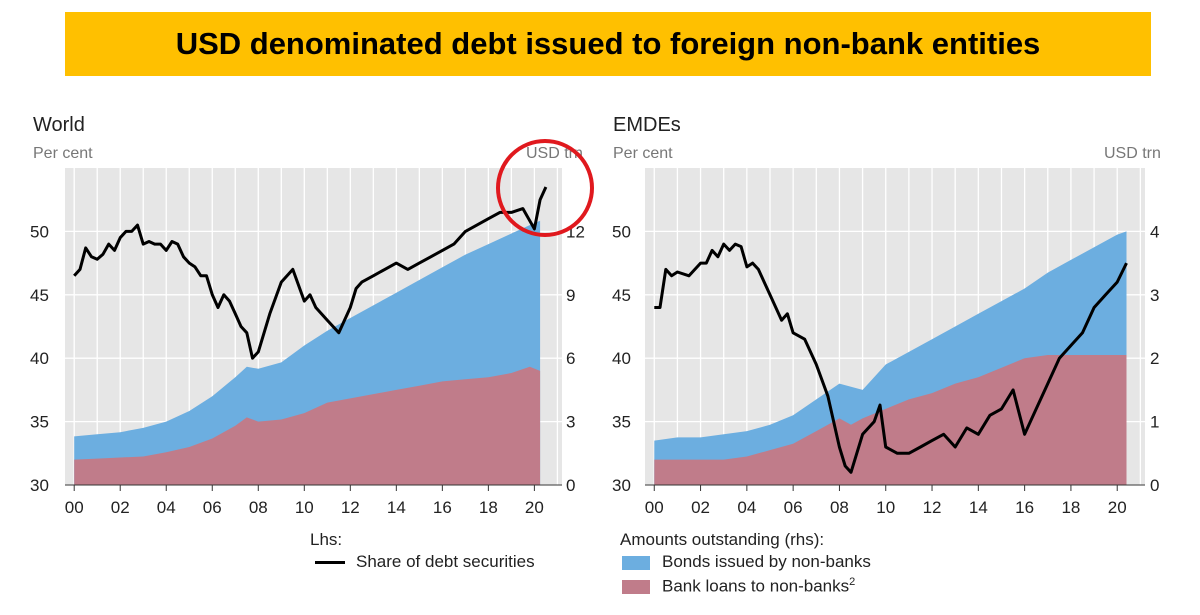 The width and height of the screenshot is (1200, 615). What do you see at coordinates (39, 231) in the screenshot?
I see `world-ytick-left: 50` at bounding box center [39, 231].